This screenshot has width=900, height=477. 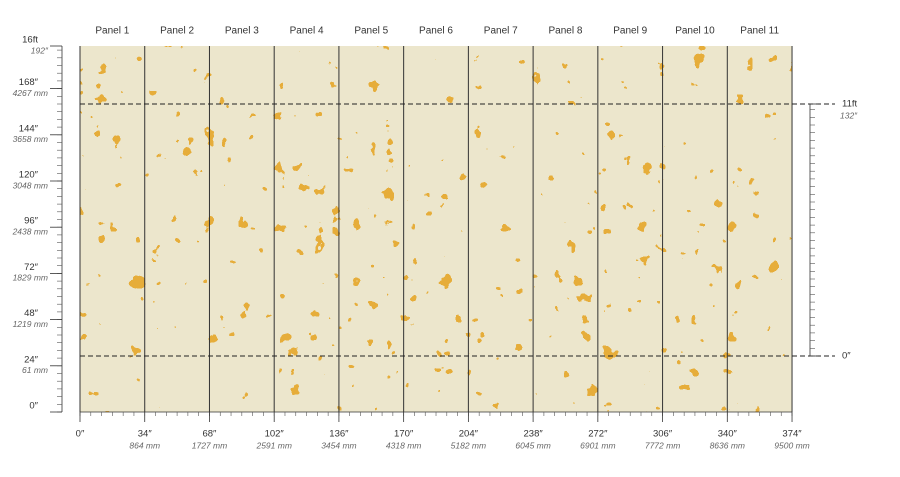 What do you see at coordinates (31, 359) in the screenshot?
I see `y-tick-inch-label: 24″` at bounding box center [31, 359].